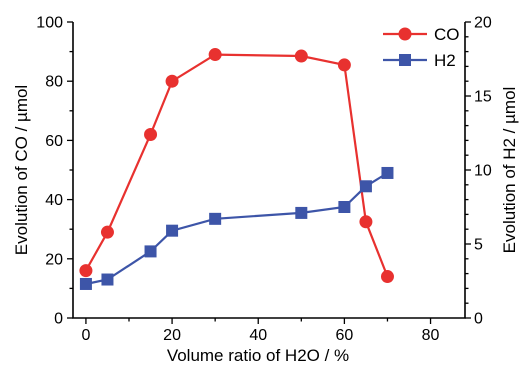 This screenshot has width=528, height=373. I want to click on legend-label-h2: H2, so click(445, 60).